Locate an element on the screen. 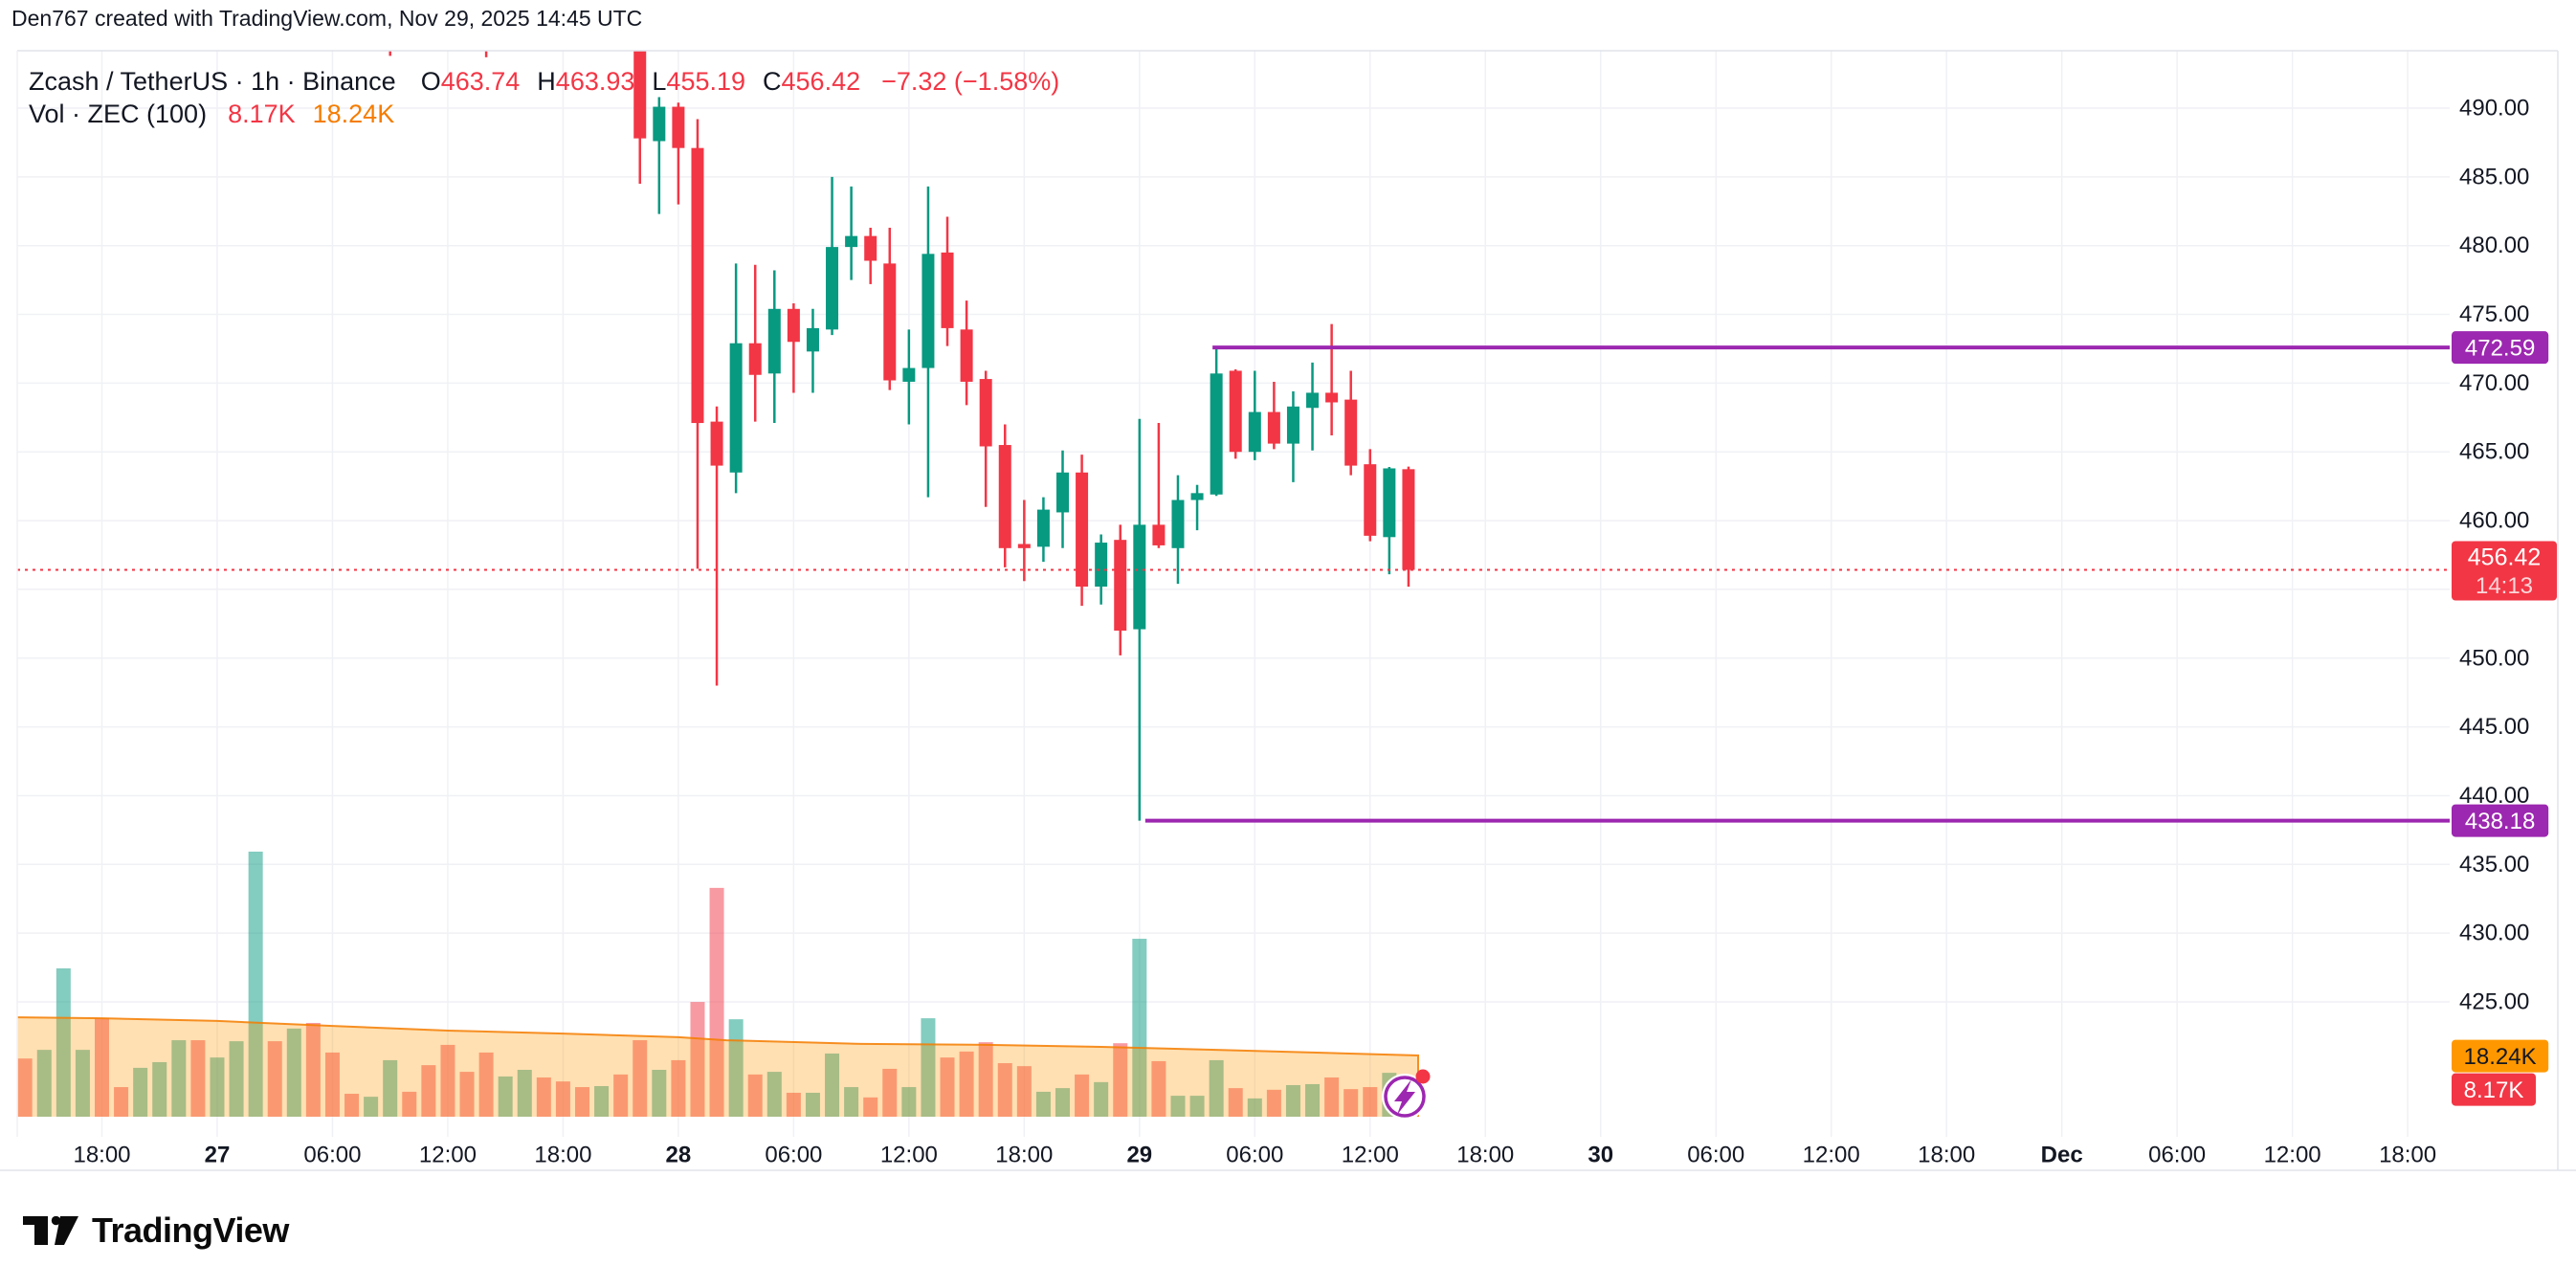 The width and height of the screenshot is (2576, 1288). ohlc-open: O463.74 is located at coordinates (470, 81).